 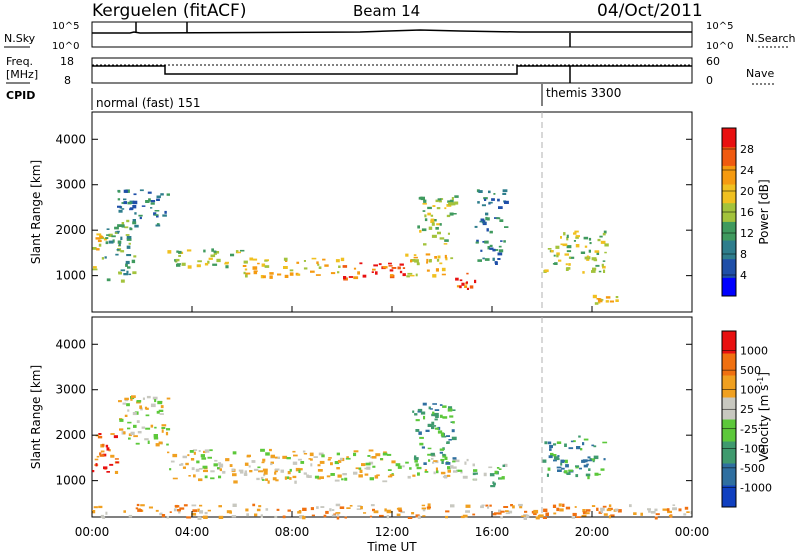 What do you see at coordinates (592, 532) in the screenshot?
I see `time-tick-label: 20:00` at bounding box center [592, 532].